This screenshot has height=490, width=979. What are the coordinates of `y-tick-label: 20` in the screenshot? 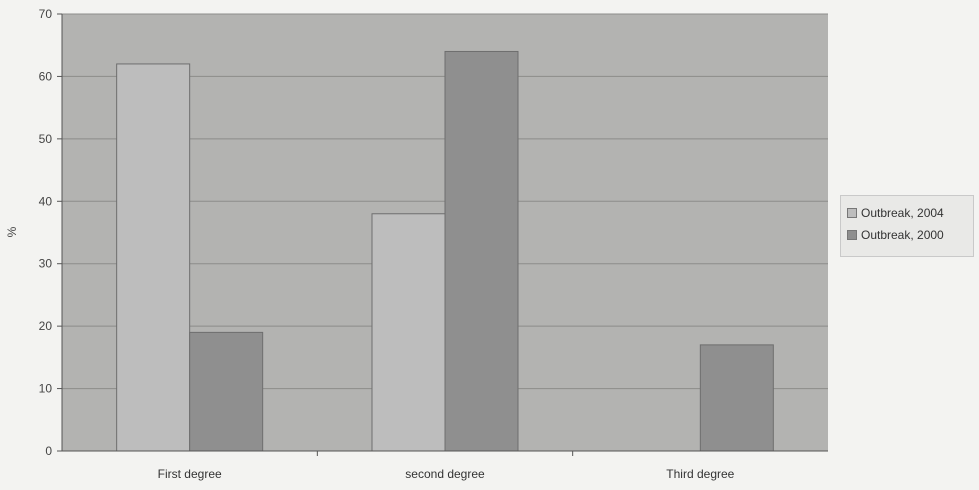 It's located at (46, 326).